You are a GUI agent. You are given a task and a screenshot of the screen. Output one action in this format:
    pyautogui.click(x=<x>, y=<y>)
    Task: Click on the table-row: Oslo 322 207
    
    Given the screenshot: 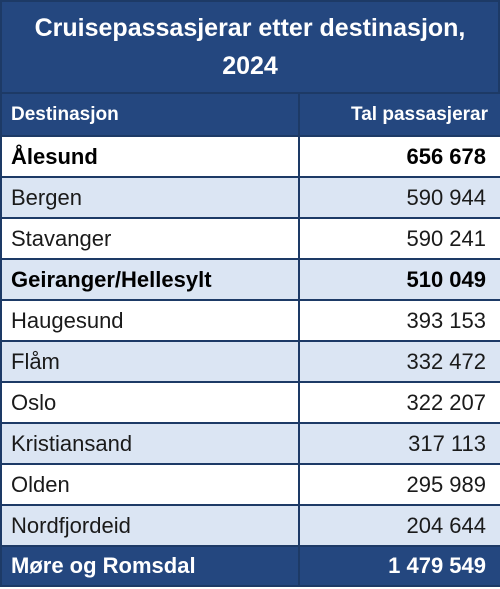 What is the action you would take?
    pyautogui.click(x=250, y=402)
    